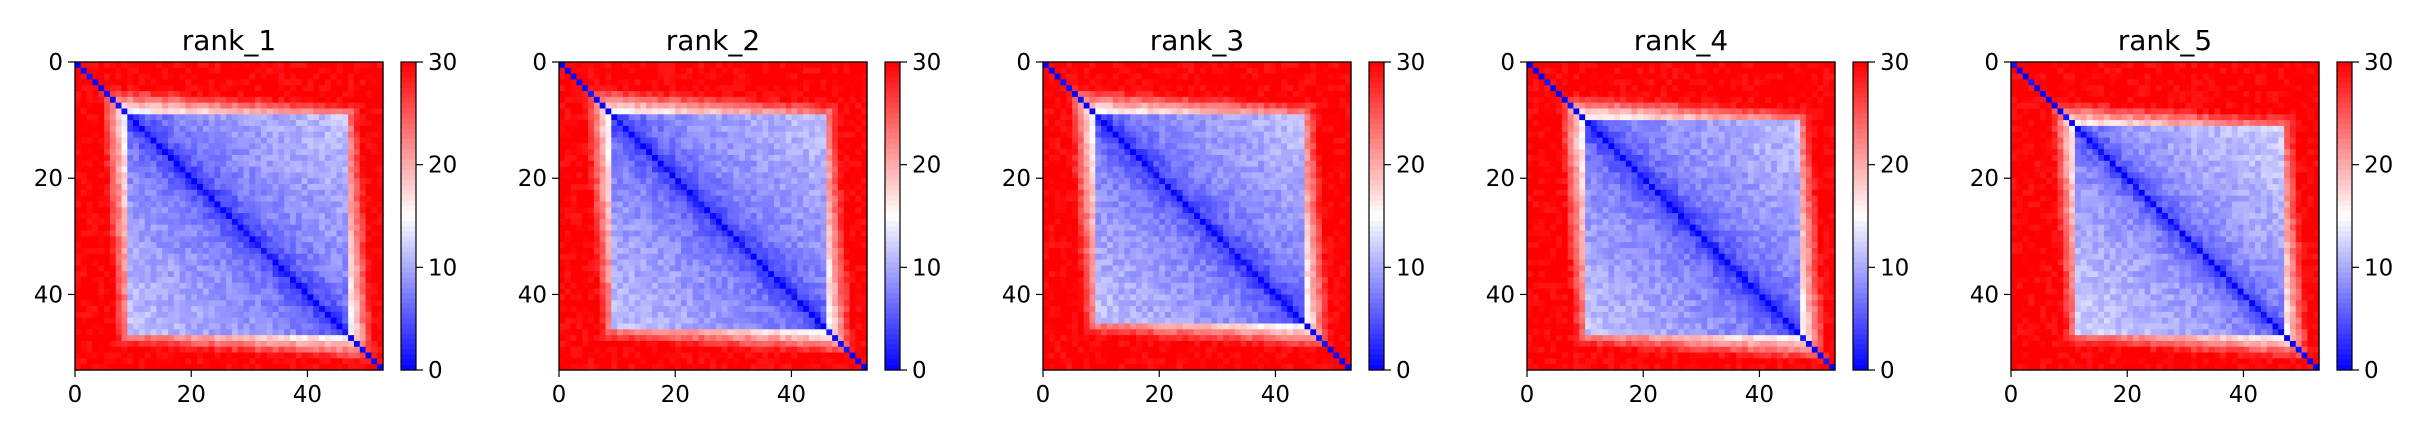 This screenshot has width=2417, height=438. Describe the element at coordinates (408, 167) in the screenshot. I see `colorbar-segment` at that location.